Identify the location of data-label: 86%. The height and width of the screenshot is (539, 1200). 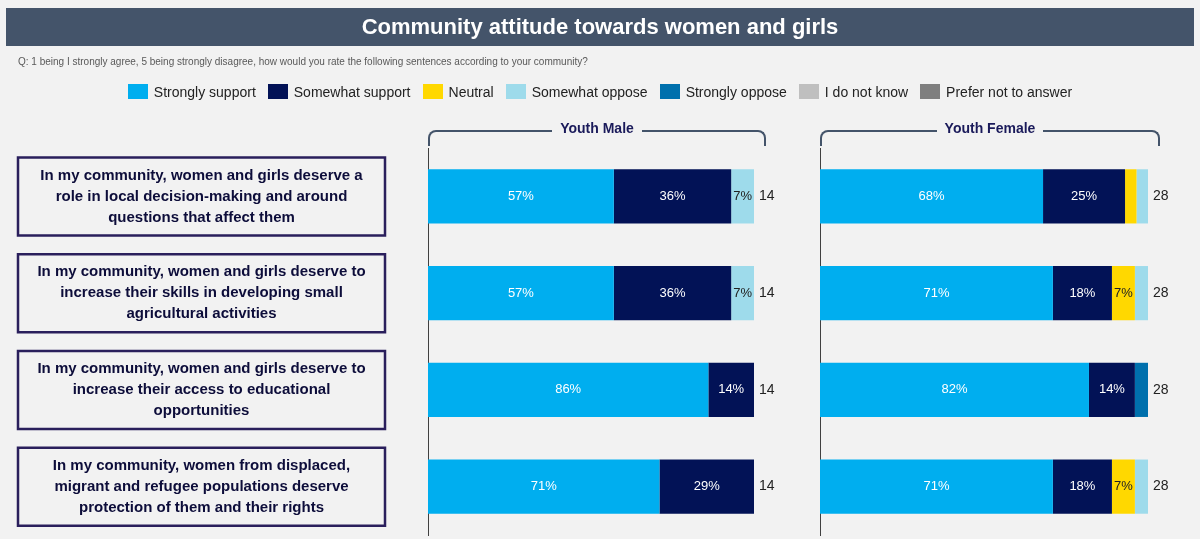
(568, 389).